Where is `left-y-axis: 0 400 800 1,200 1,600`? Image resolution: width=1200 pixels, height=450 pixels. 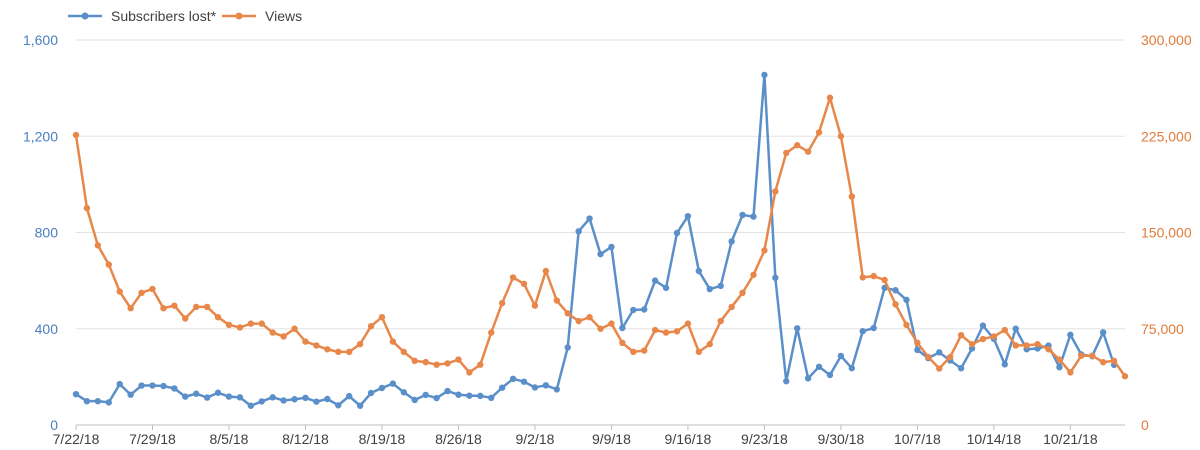
left-y-axis: 0 400 800 1,200 1,600 is located at coordinates (40, 232).